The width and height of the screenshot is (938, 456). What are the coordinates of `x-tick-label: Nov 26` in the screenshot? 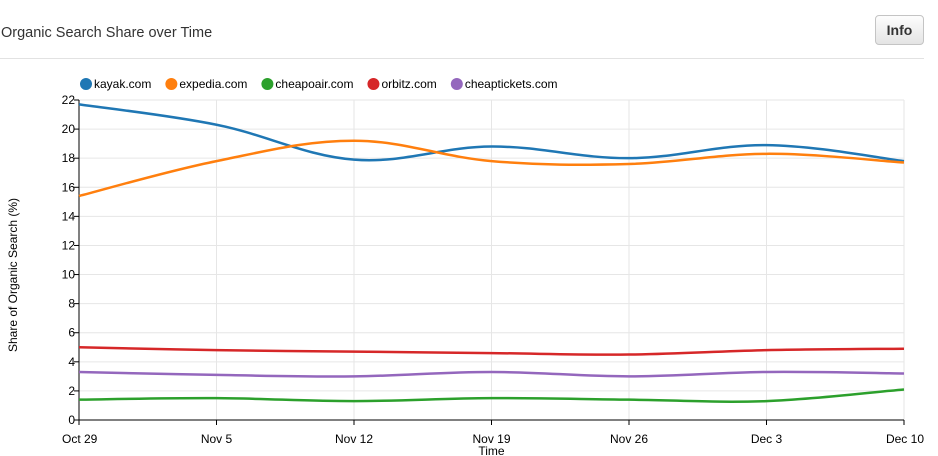 It's located at (629, 439).